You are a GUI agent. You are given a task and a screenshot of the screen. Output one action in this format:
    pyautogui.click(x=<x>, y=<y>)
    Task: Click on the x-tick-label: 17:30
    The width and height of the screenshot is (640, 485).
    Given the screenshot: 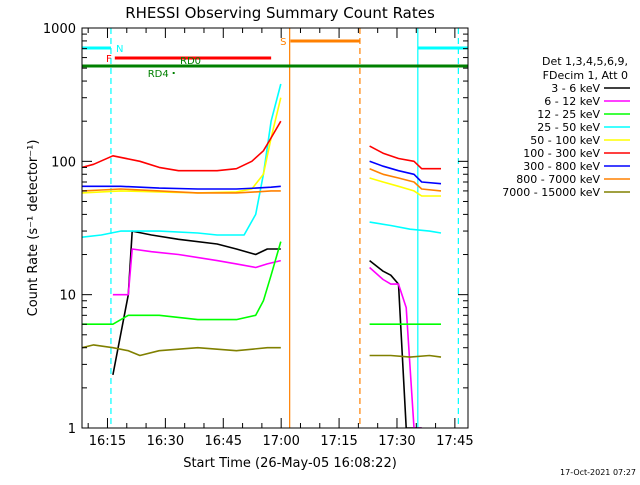 What is the action you would take?
    pyautogui.click(x=396, y=441)
    